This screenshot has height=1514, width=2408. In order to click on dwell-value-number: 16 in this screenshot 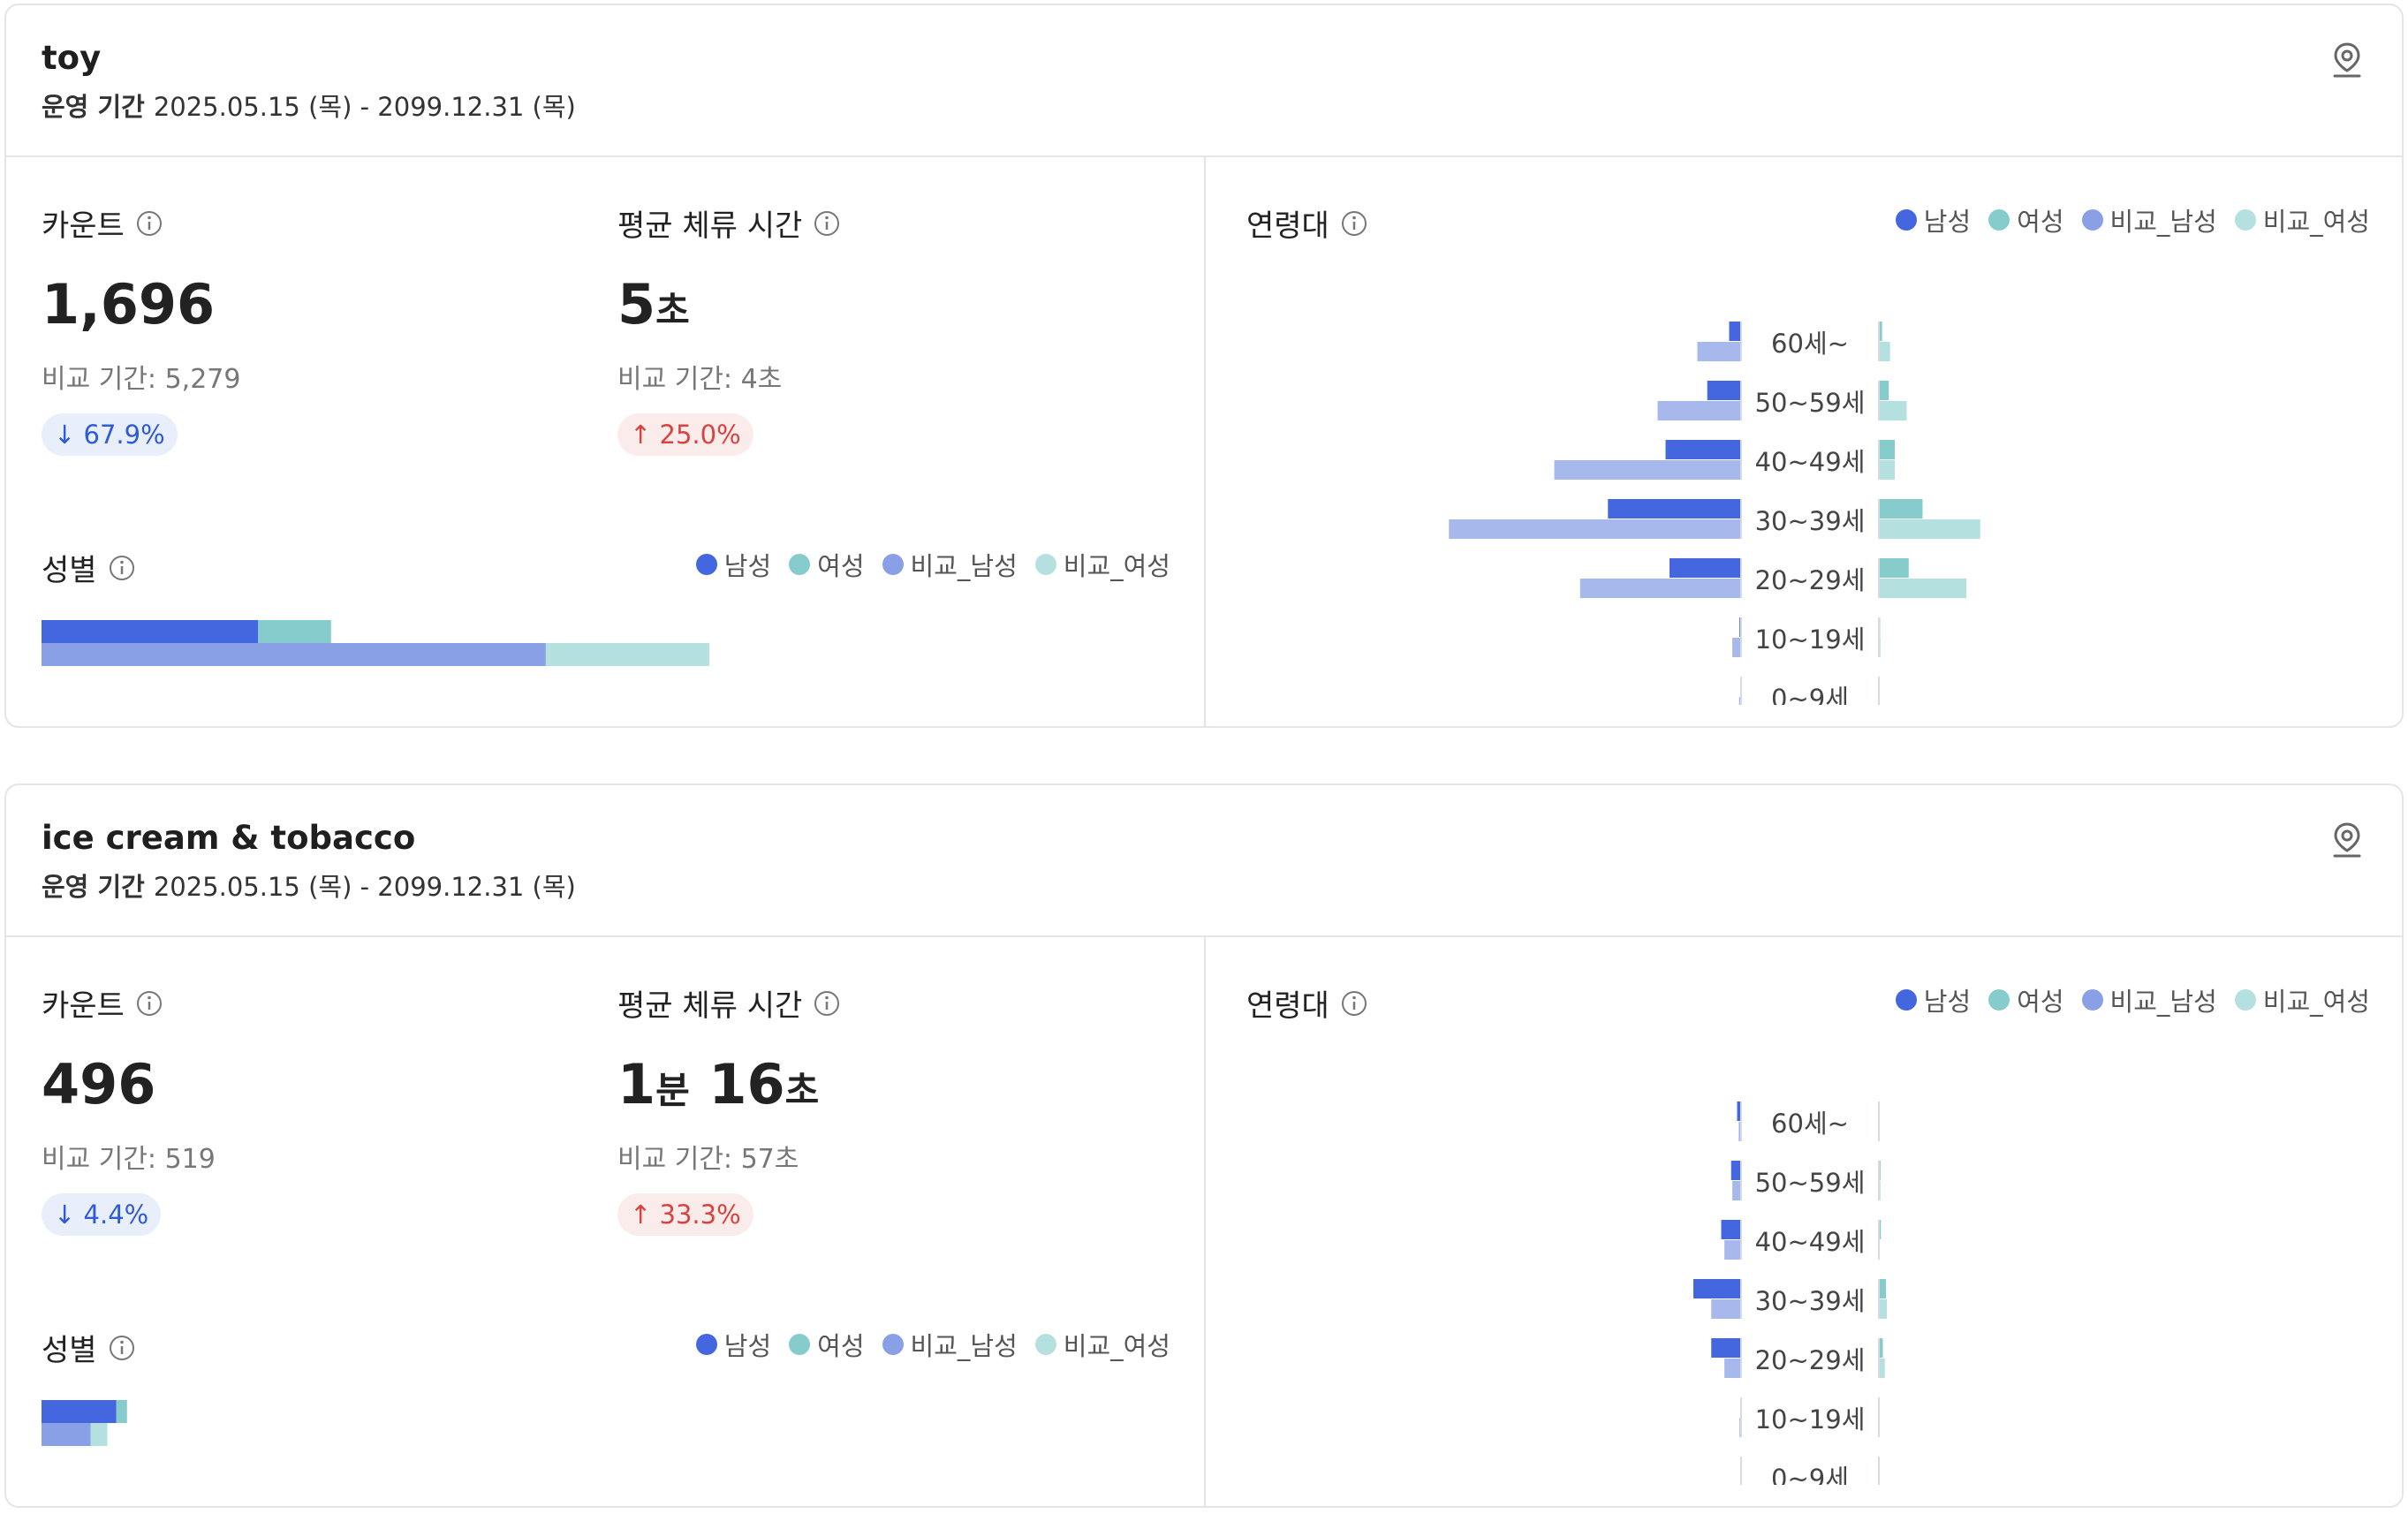, I will do `click(746, 1084)`.